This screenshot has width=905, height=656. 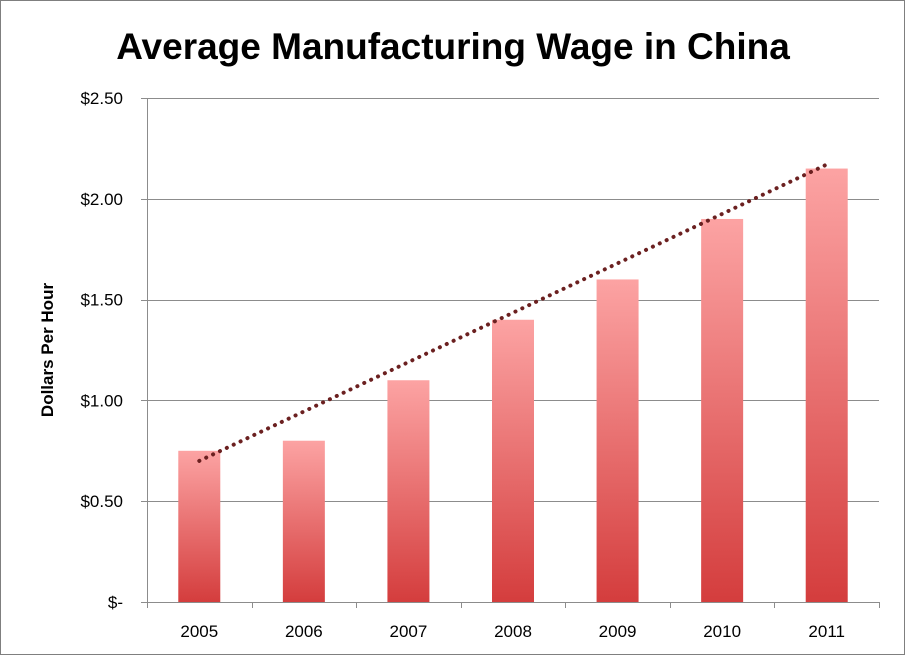 I want to click on x-tick-label: 2008, so click(x=513, y=631).